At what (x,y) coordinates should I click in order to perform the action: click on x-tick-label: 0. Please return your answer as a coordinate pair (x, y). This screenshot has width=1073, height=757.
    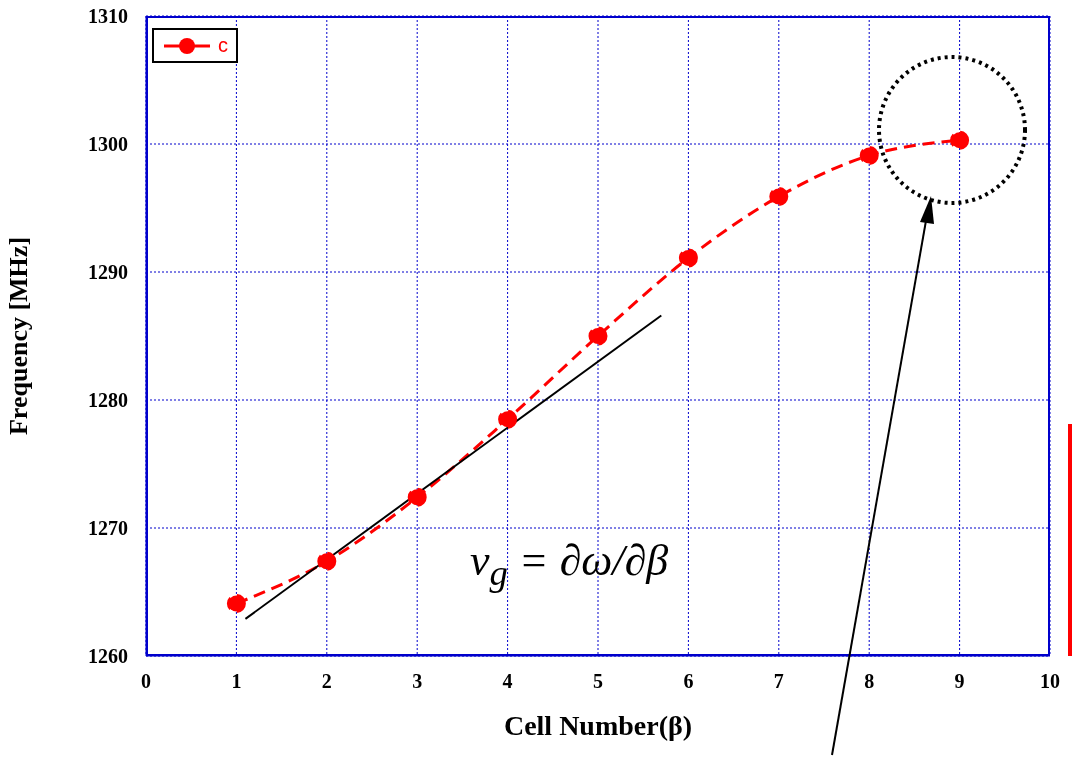
    Looking at the image, I should click on (146, 681).